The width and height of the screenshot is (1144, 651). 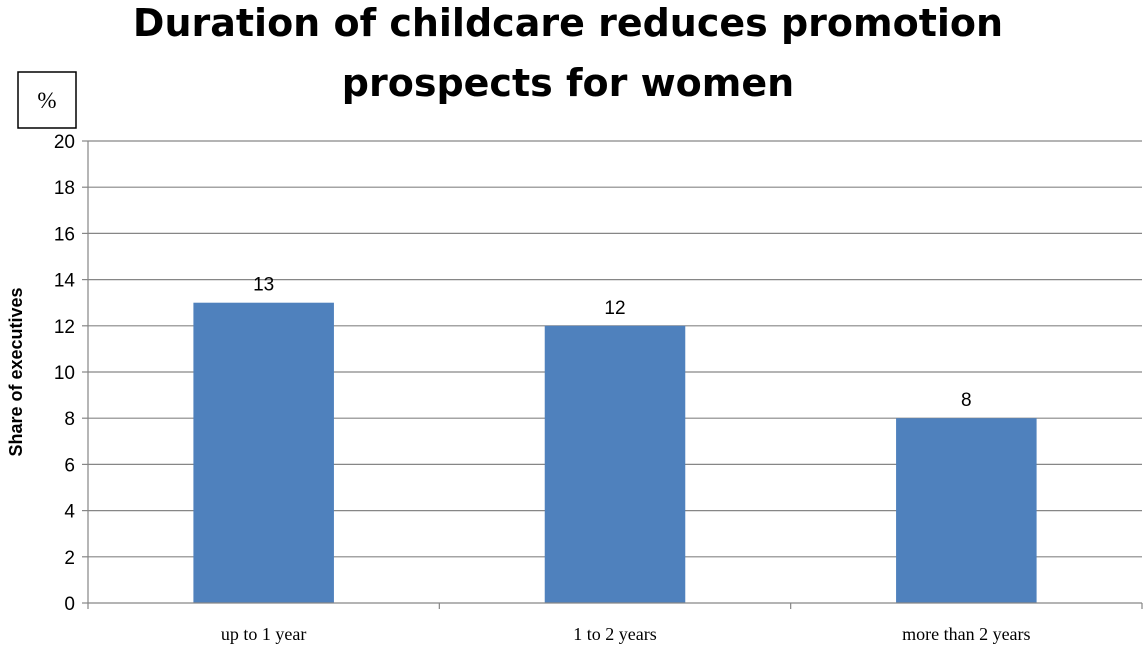 I want to click on chart-title-line-2: prospects for women, so click(x=568, y=83).